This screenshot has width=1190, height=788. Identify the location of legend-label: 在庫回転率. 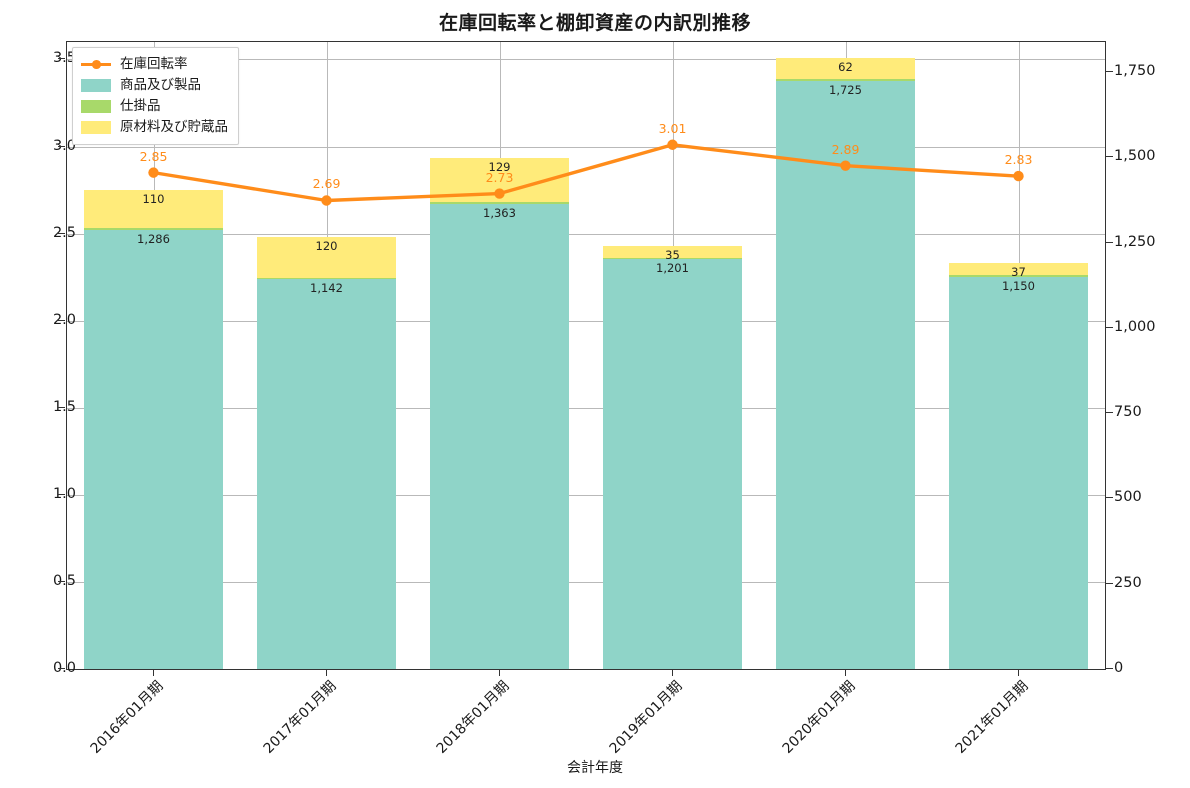
(154, 63).